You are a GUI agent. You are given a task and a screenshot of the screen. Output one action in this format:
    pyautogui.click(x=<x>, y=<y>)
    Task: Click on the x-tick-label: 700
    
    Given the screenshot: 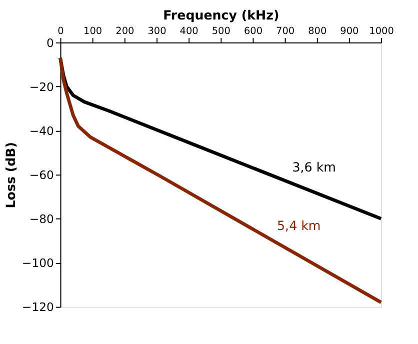 What is the action you would take?
    pyautogui.click(x=285, y=32)
    